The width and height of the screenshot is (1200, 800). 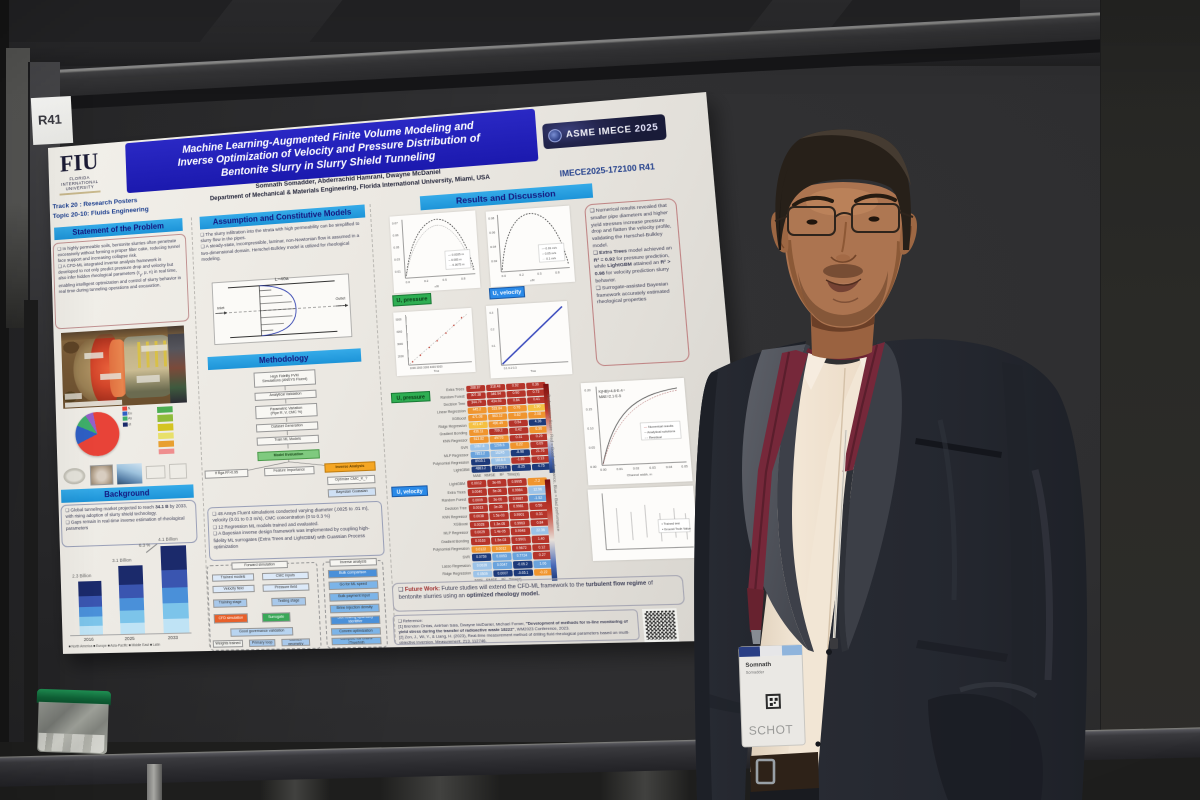 I want to click on svg-text: -- Analytical solutions, so click(x=660, y=432).